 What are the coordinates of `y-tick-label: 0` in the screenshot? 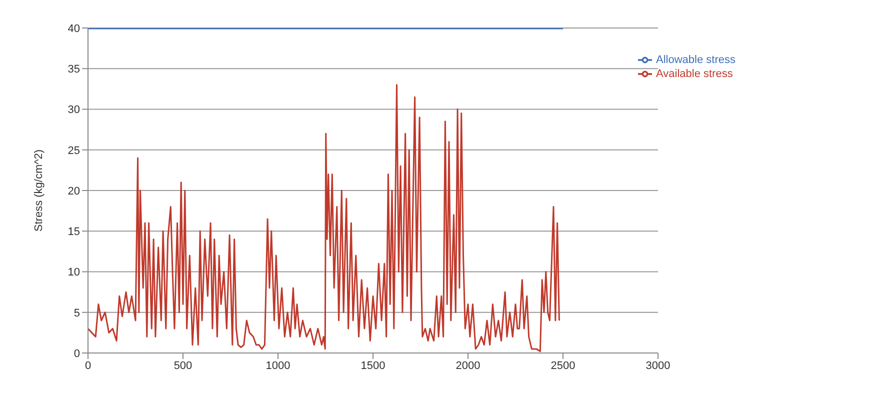 It's located at (77, 354).